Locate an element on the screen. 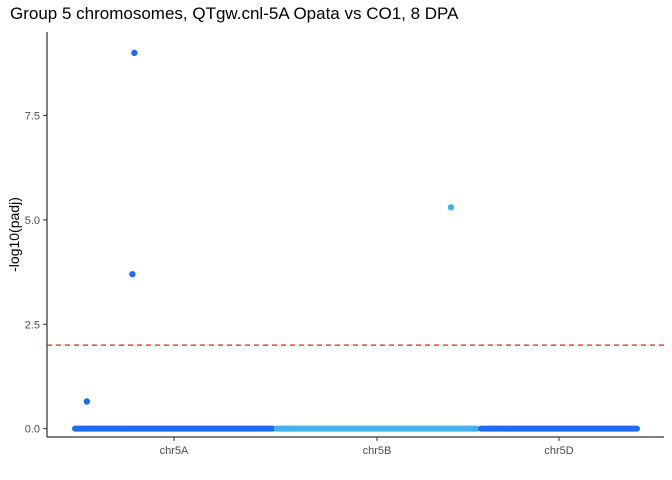 Image resolution: width=672 pixels, height=480 pixels. y-tick-label: 7.5 is located at coordinates (32, 117).